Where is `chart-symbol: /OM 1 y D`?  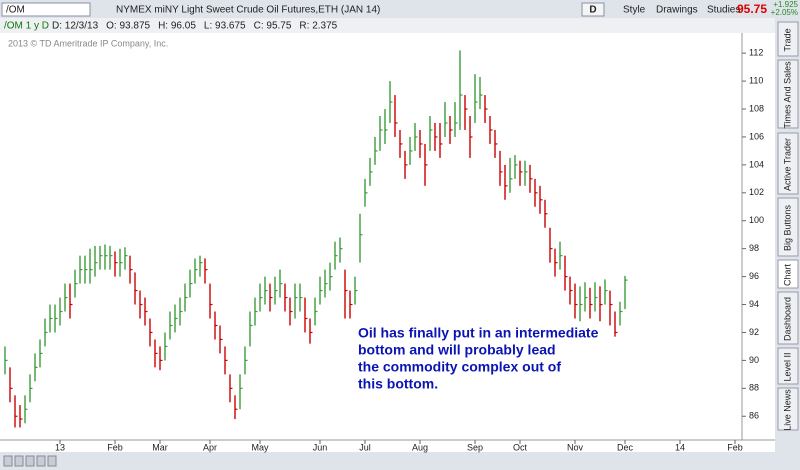
chart-symbol: /OM 1 y D is located at coordinates (26, 26).